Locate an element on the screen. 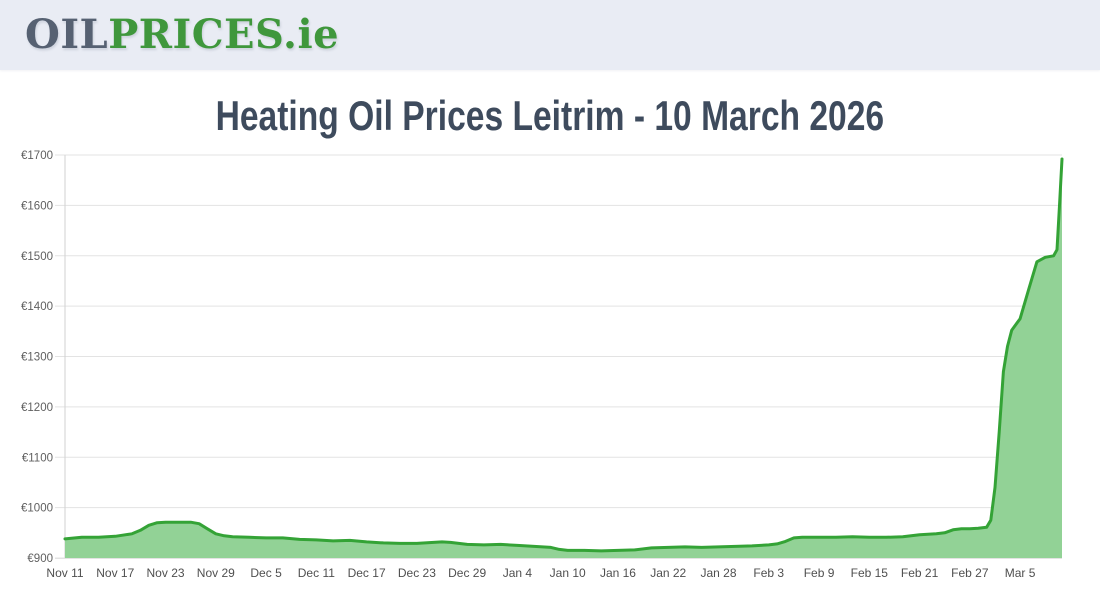  y-axis-tick-label: €1600 is located at coordinates (37, 206).